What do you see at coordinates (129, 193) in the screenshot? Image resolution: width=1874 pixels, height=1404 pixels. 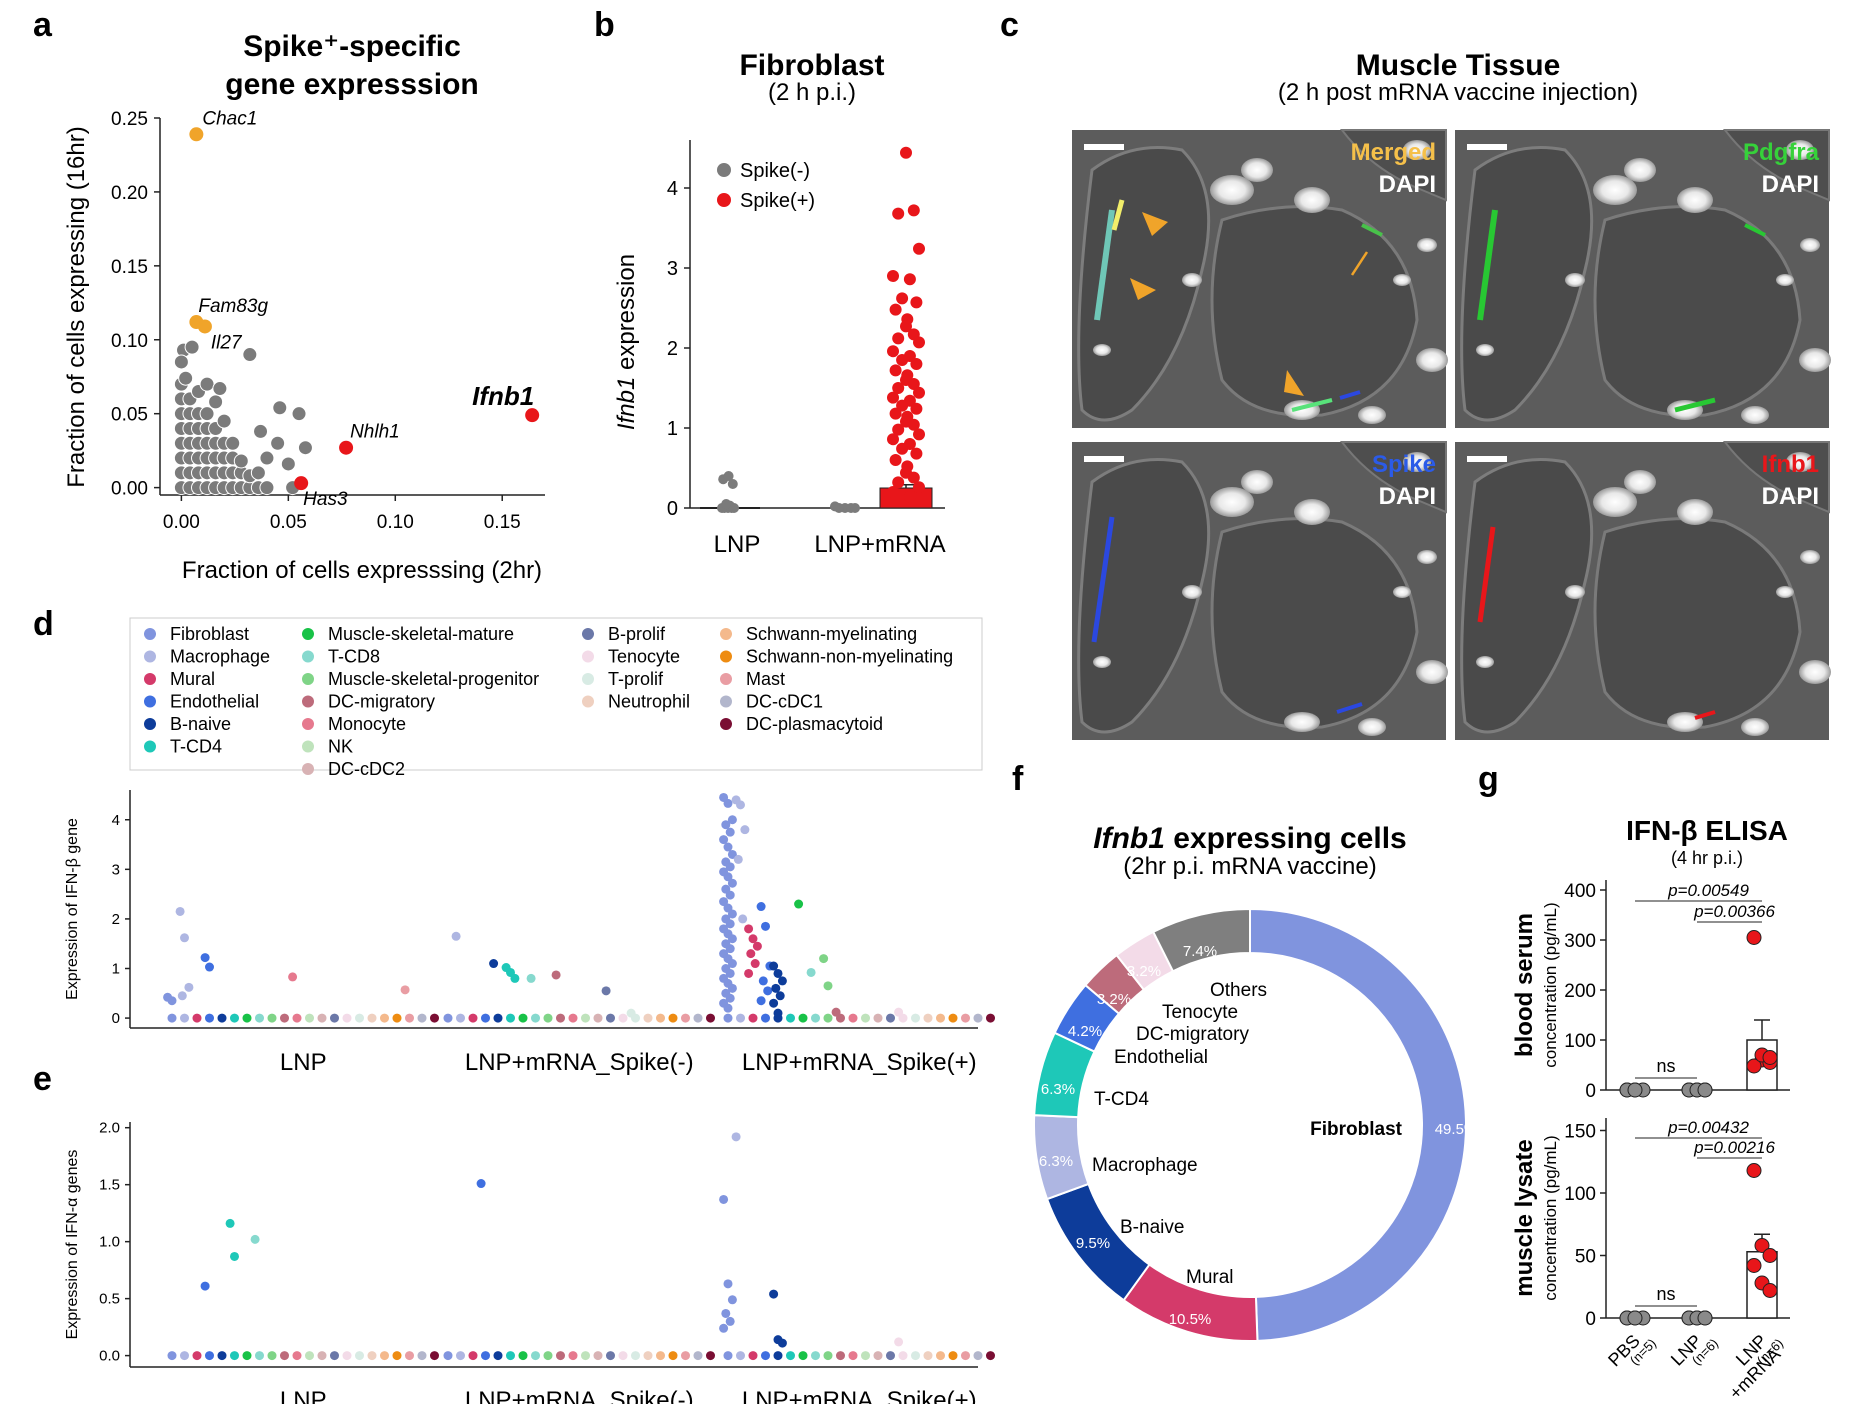 I see `chart-a-ytick-label: 0.20` at bounding box center [129, 193].